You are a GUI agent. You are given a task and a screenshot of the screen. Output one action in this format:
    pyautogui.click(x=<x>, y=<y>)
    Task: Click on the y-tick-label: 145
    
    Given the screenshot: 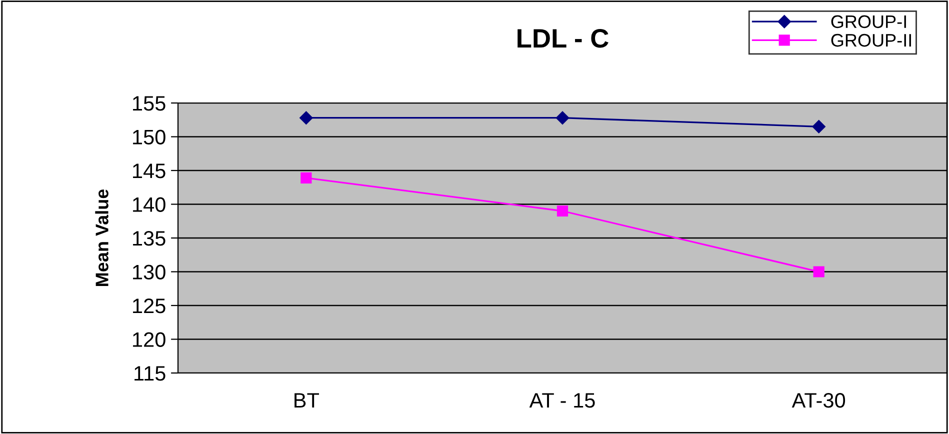 What is the action you would take?
    pyautogui.click(x=149, y=171)
    